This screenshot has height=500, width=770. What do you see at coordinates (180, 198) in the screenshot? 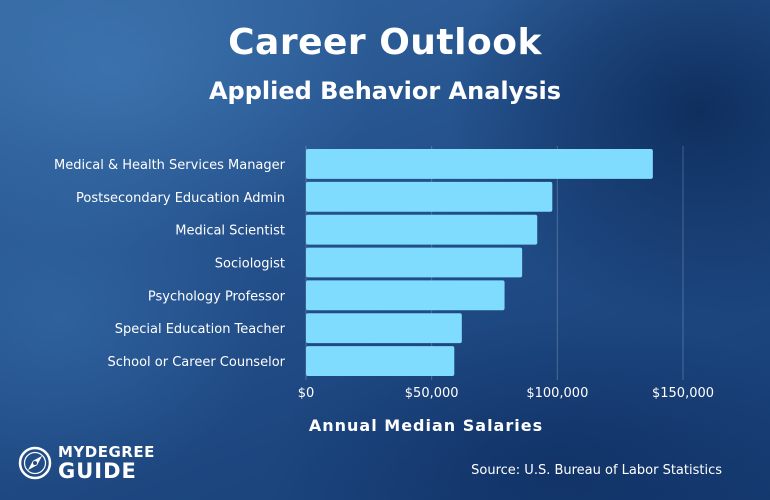
I see `category-label: Postsecondary Education Admin` at bounding box center [180, 198].